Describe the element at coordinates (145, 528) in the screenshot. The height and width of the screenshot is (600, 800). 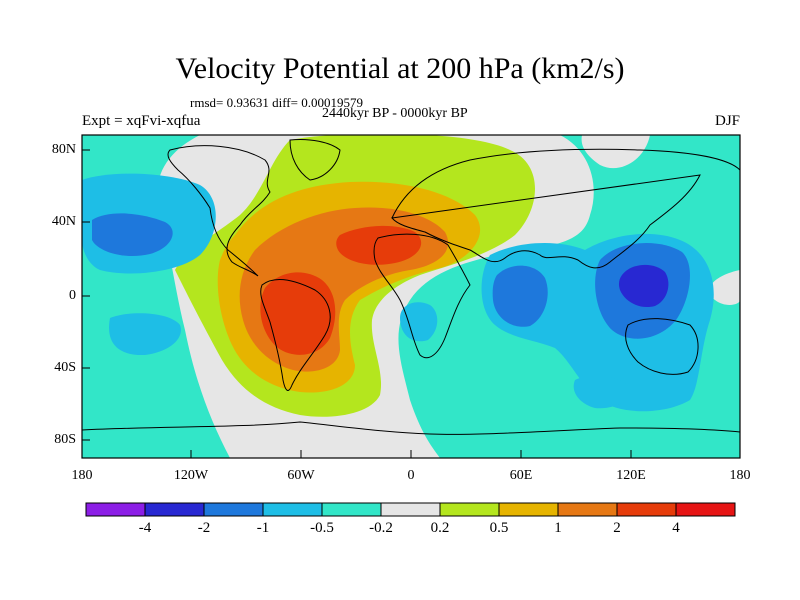
I see `colorbar-label-1: -4` at that location.